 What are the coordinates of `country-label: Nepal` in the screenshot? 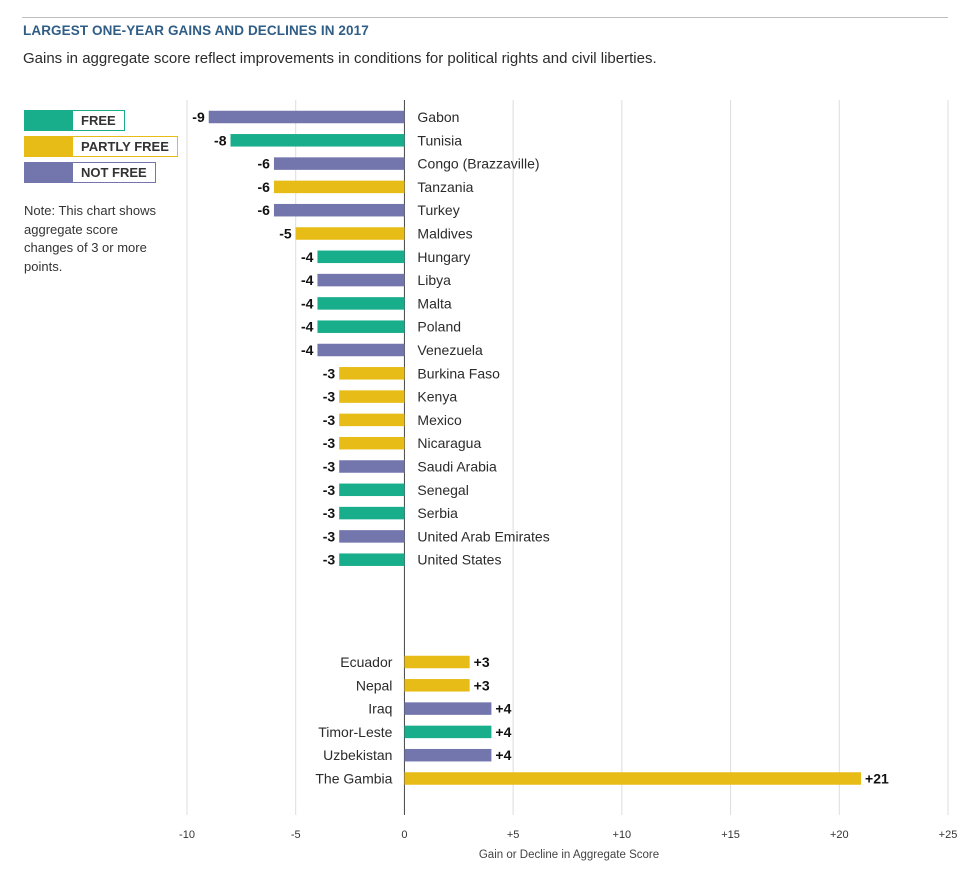 It's located at (374, 685).